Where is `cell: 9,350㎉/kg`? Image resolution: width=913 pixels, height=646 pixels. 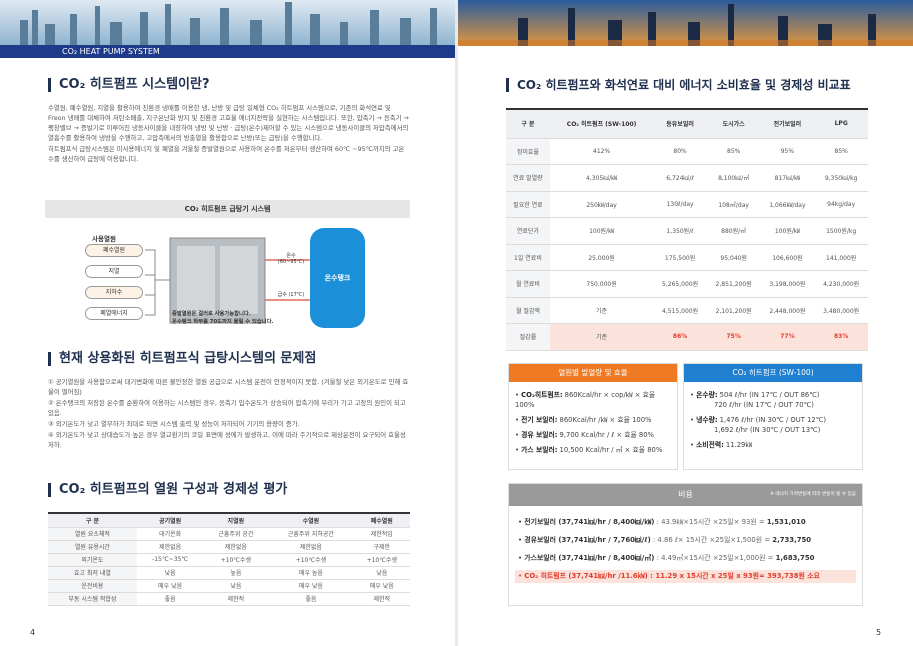 cell: 9,350㎉/kg is located at coordinates (841, 178).